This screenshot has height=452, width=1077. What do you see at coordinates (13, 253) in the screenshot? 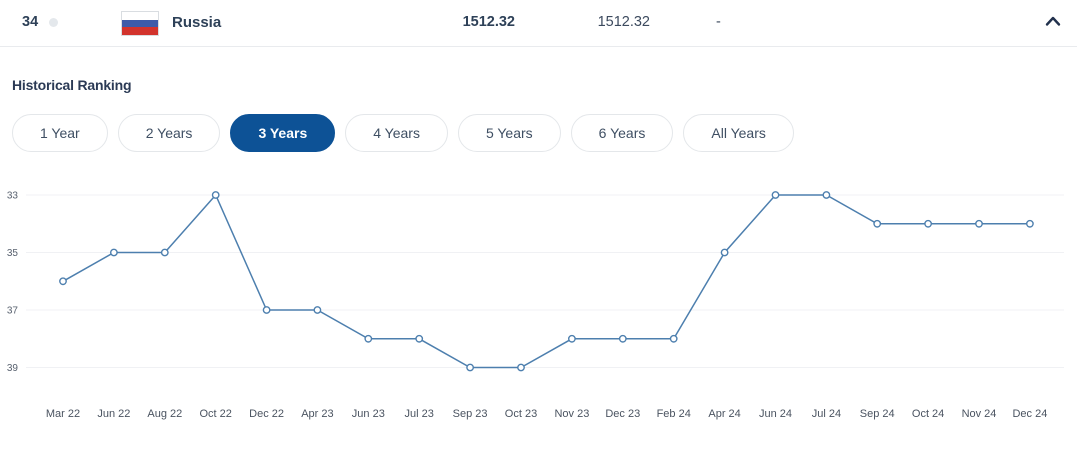
I see `y-tick-label: 35` at bounding box center [13, 253].